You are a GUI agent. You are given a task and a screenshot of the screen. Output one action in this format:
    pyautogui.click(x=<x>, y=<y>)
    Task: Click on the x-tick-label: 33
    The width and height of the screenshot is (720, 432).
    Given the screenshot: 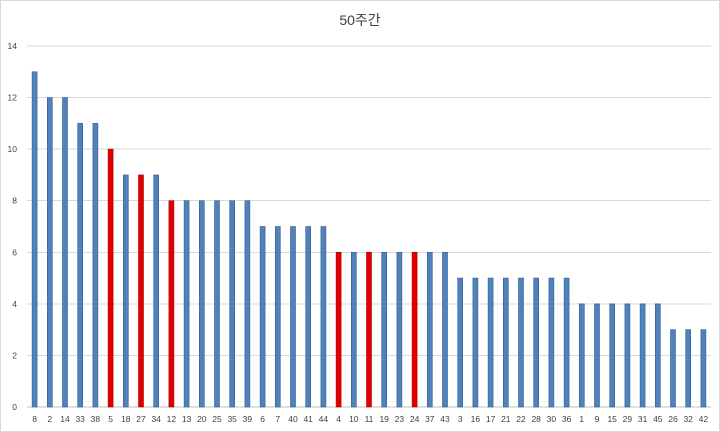 What is the action you would take?
    pyautogui.click(x=80, y=419)
    